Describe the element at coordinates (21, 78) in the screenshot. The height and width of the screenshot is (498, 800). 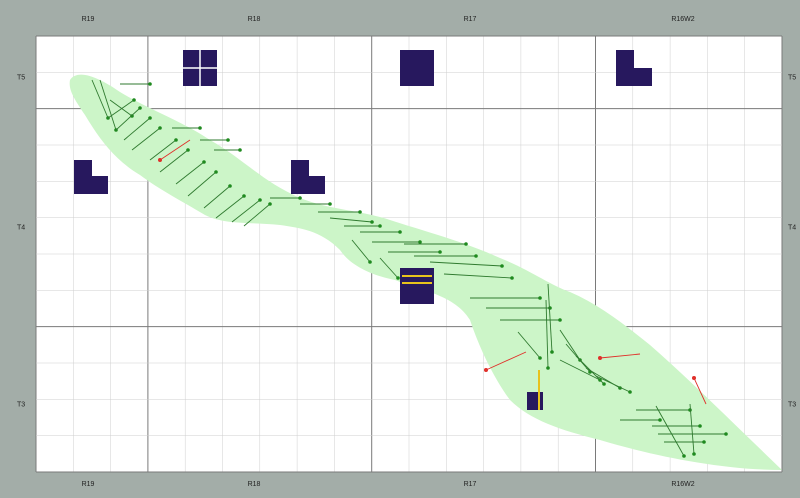
I see `township-label-left-t5: T5` at that location.